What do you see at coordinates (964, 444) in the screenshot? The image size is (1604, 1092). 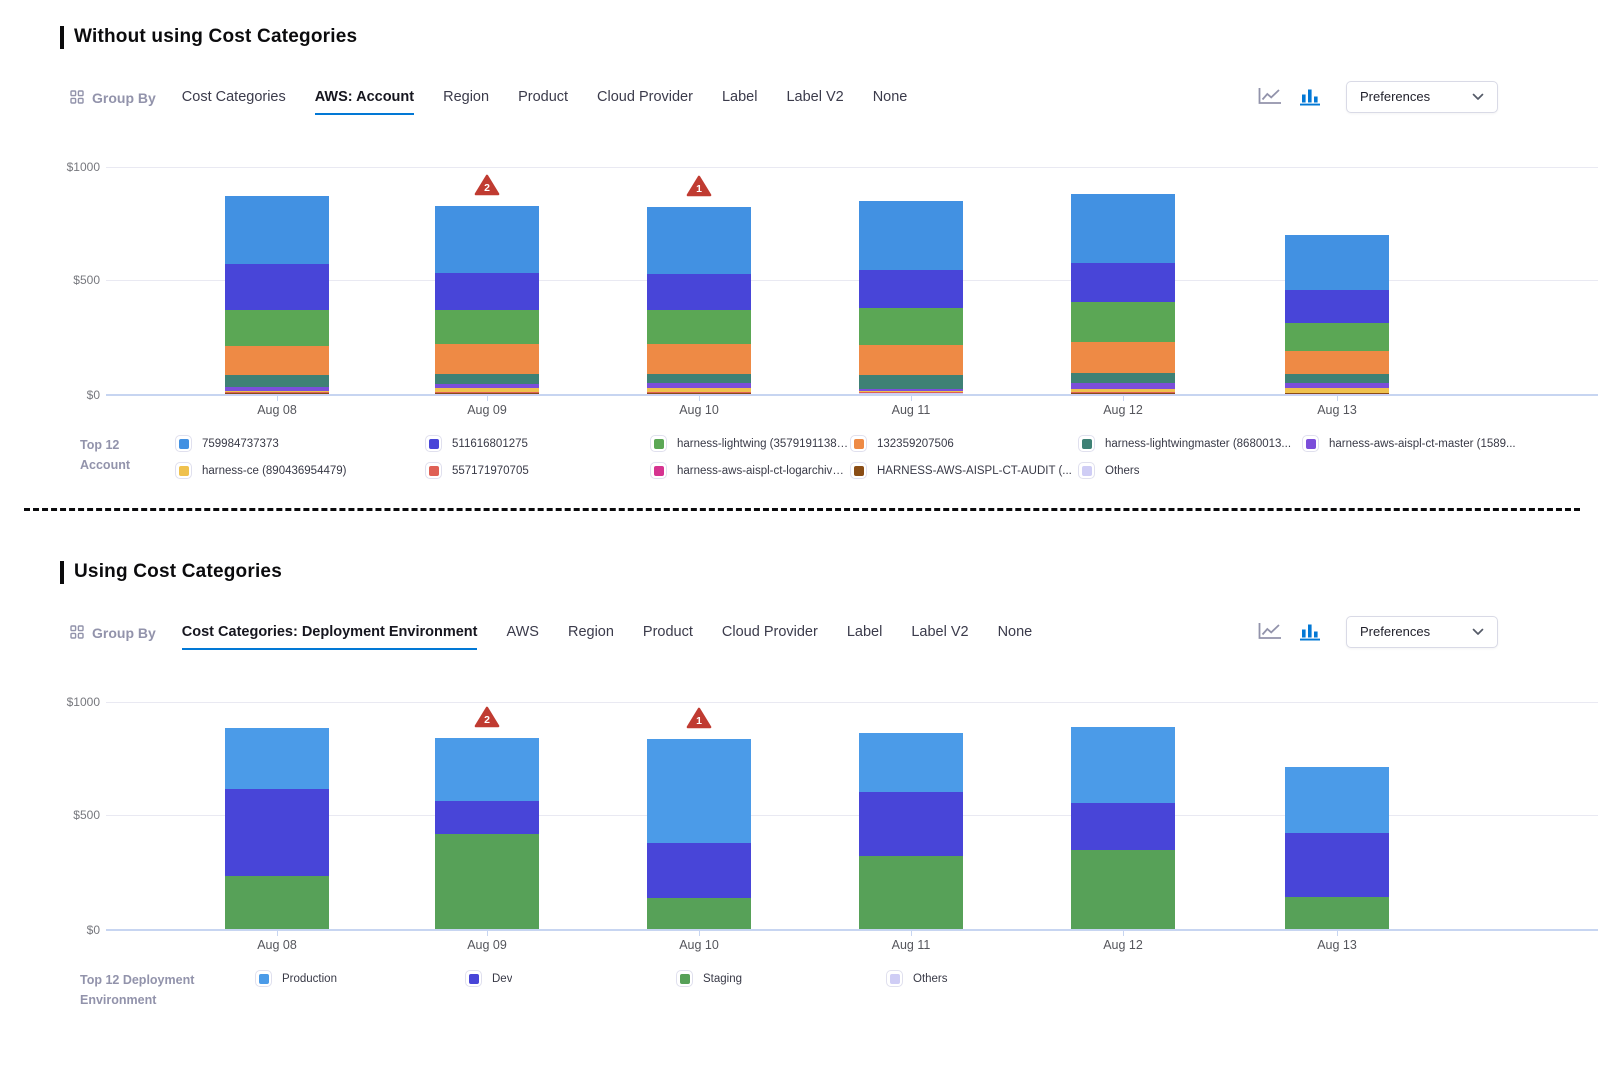 I see `legend-item: 132359207506` at bounding box center [964, 444].